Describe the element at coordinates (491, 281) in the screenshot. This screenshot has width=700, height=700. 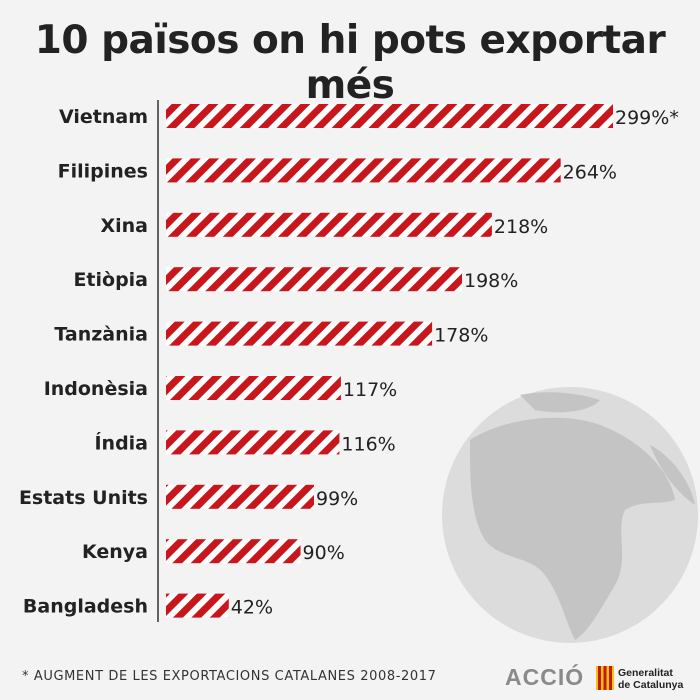
I see `value-label: 198%` at that location.